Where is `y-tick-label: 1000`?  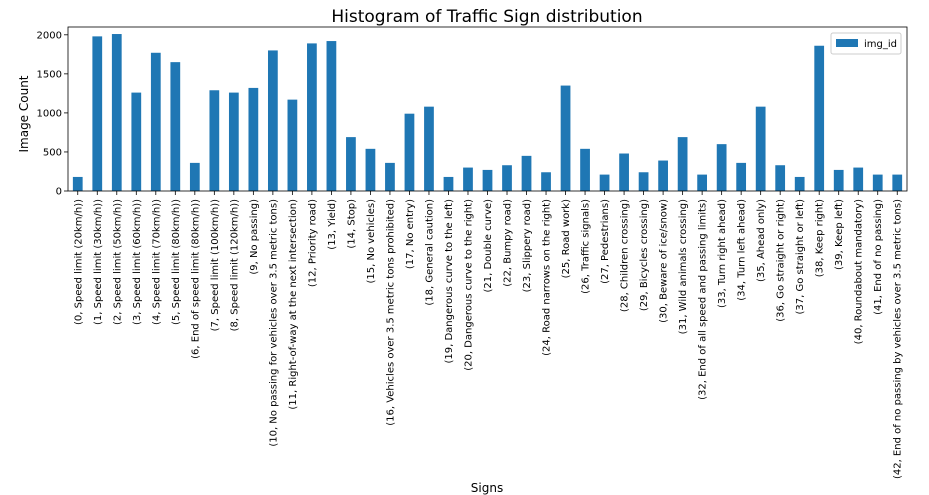 y-tick-label: 1000 is located at coordinates (49, 113).